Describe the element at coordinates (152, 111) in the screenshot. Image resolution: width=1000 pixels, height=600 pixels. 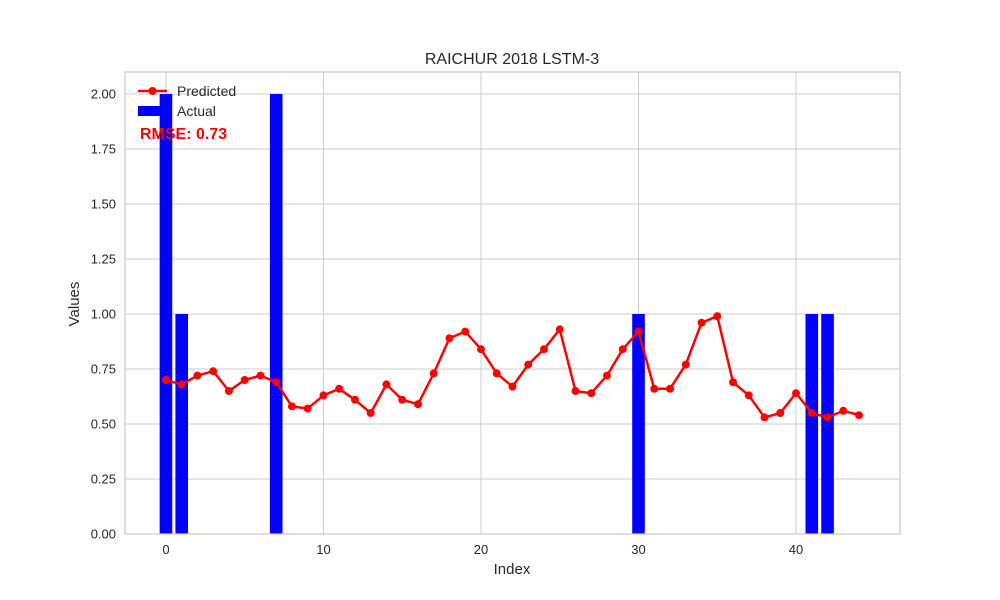
I see `legend-actual-swatch` at that location.